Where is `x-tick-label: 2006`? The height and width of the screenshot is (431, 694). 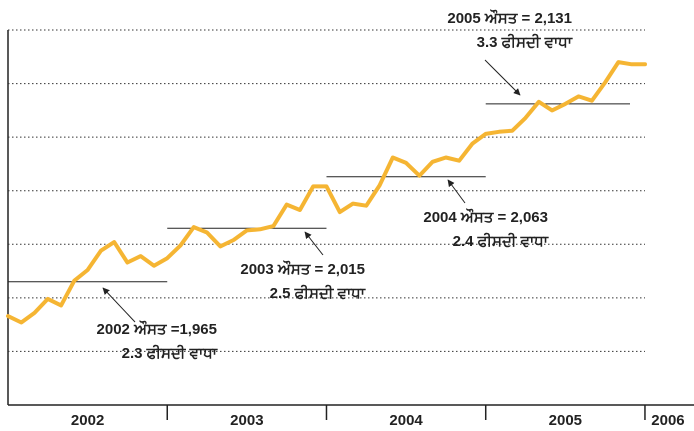 x-tick-label: 2006 is located at coordinates (667, 420).